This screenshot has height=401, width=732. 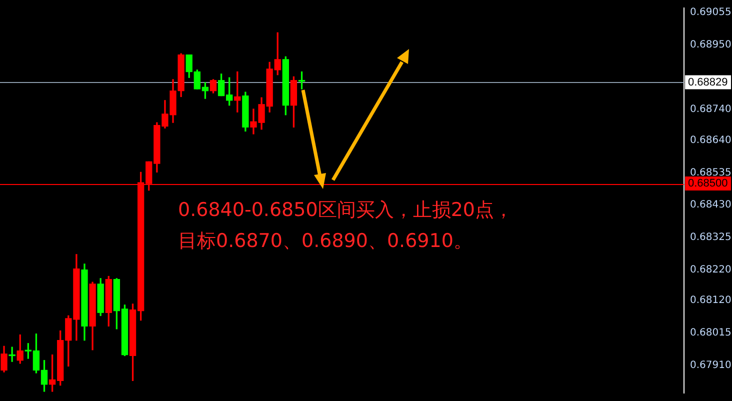 I want to click on y-tick-label: 0.67910, so click(x=711, y=365).